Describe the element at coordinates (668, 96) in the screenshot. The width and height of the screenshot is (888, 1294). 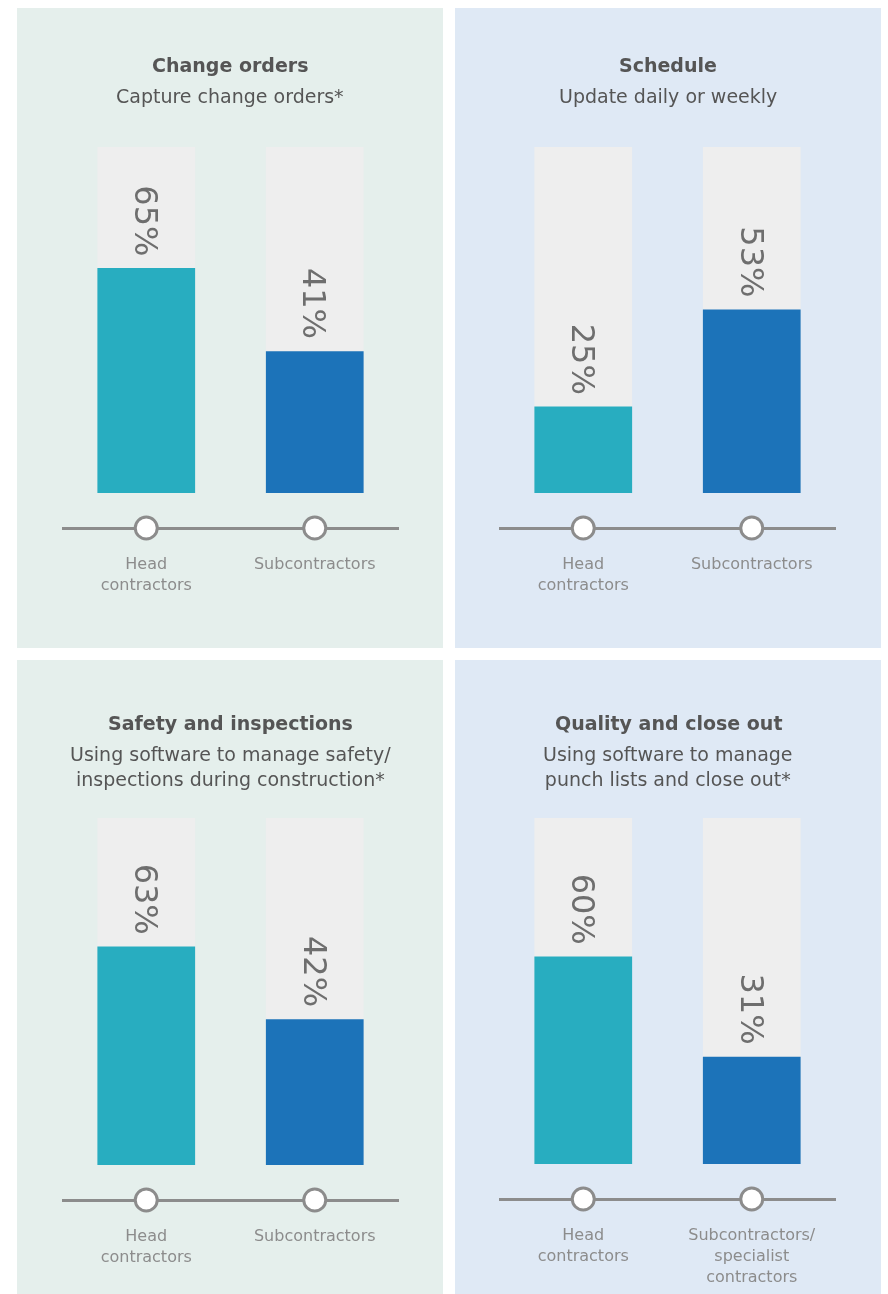
I see `chart-subtitle: Update daily or weekly` at that location.